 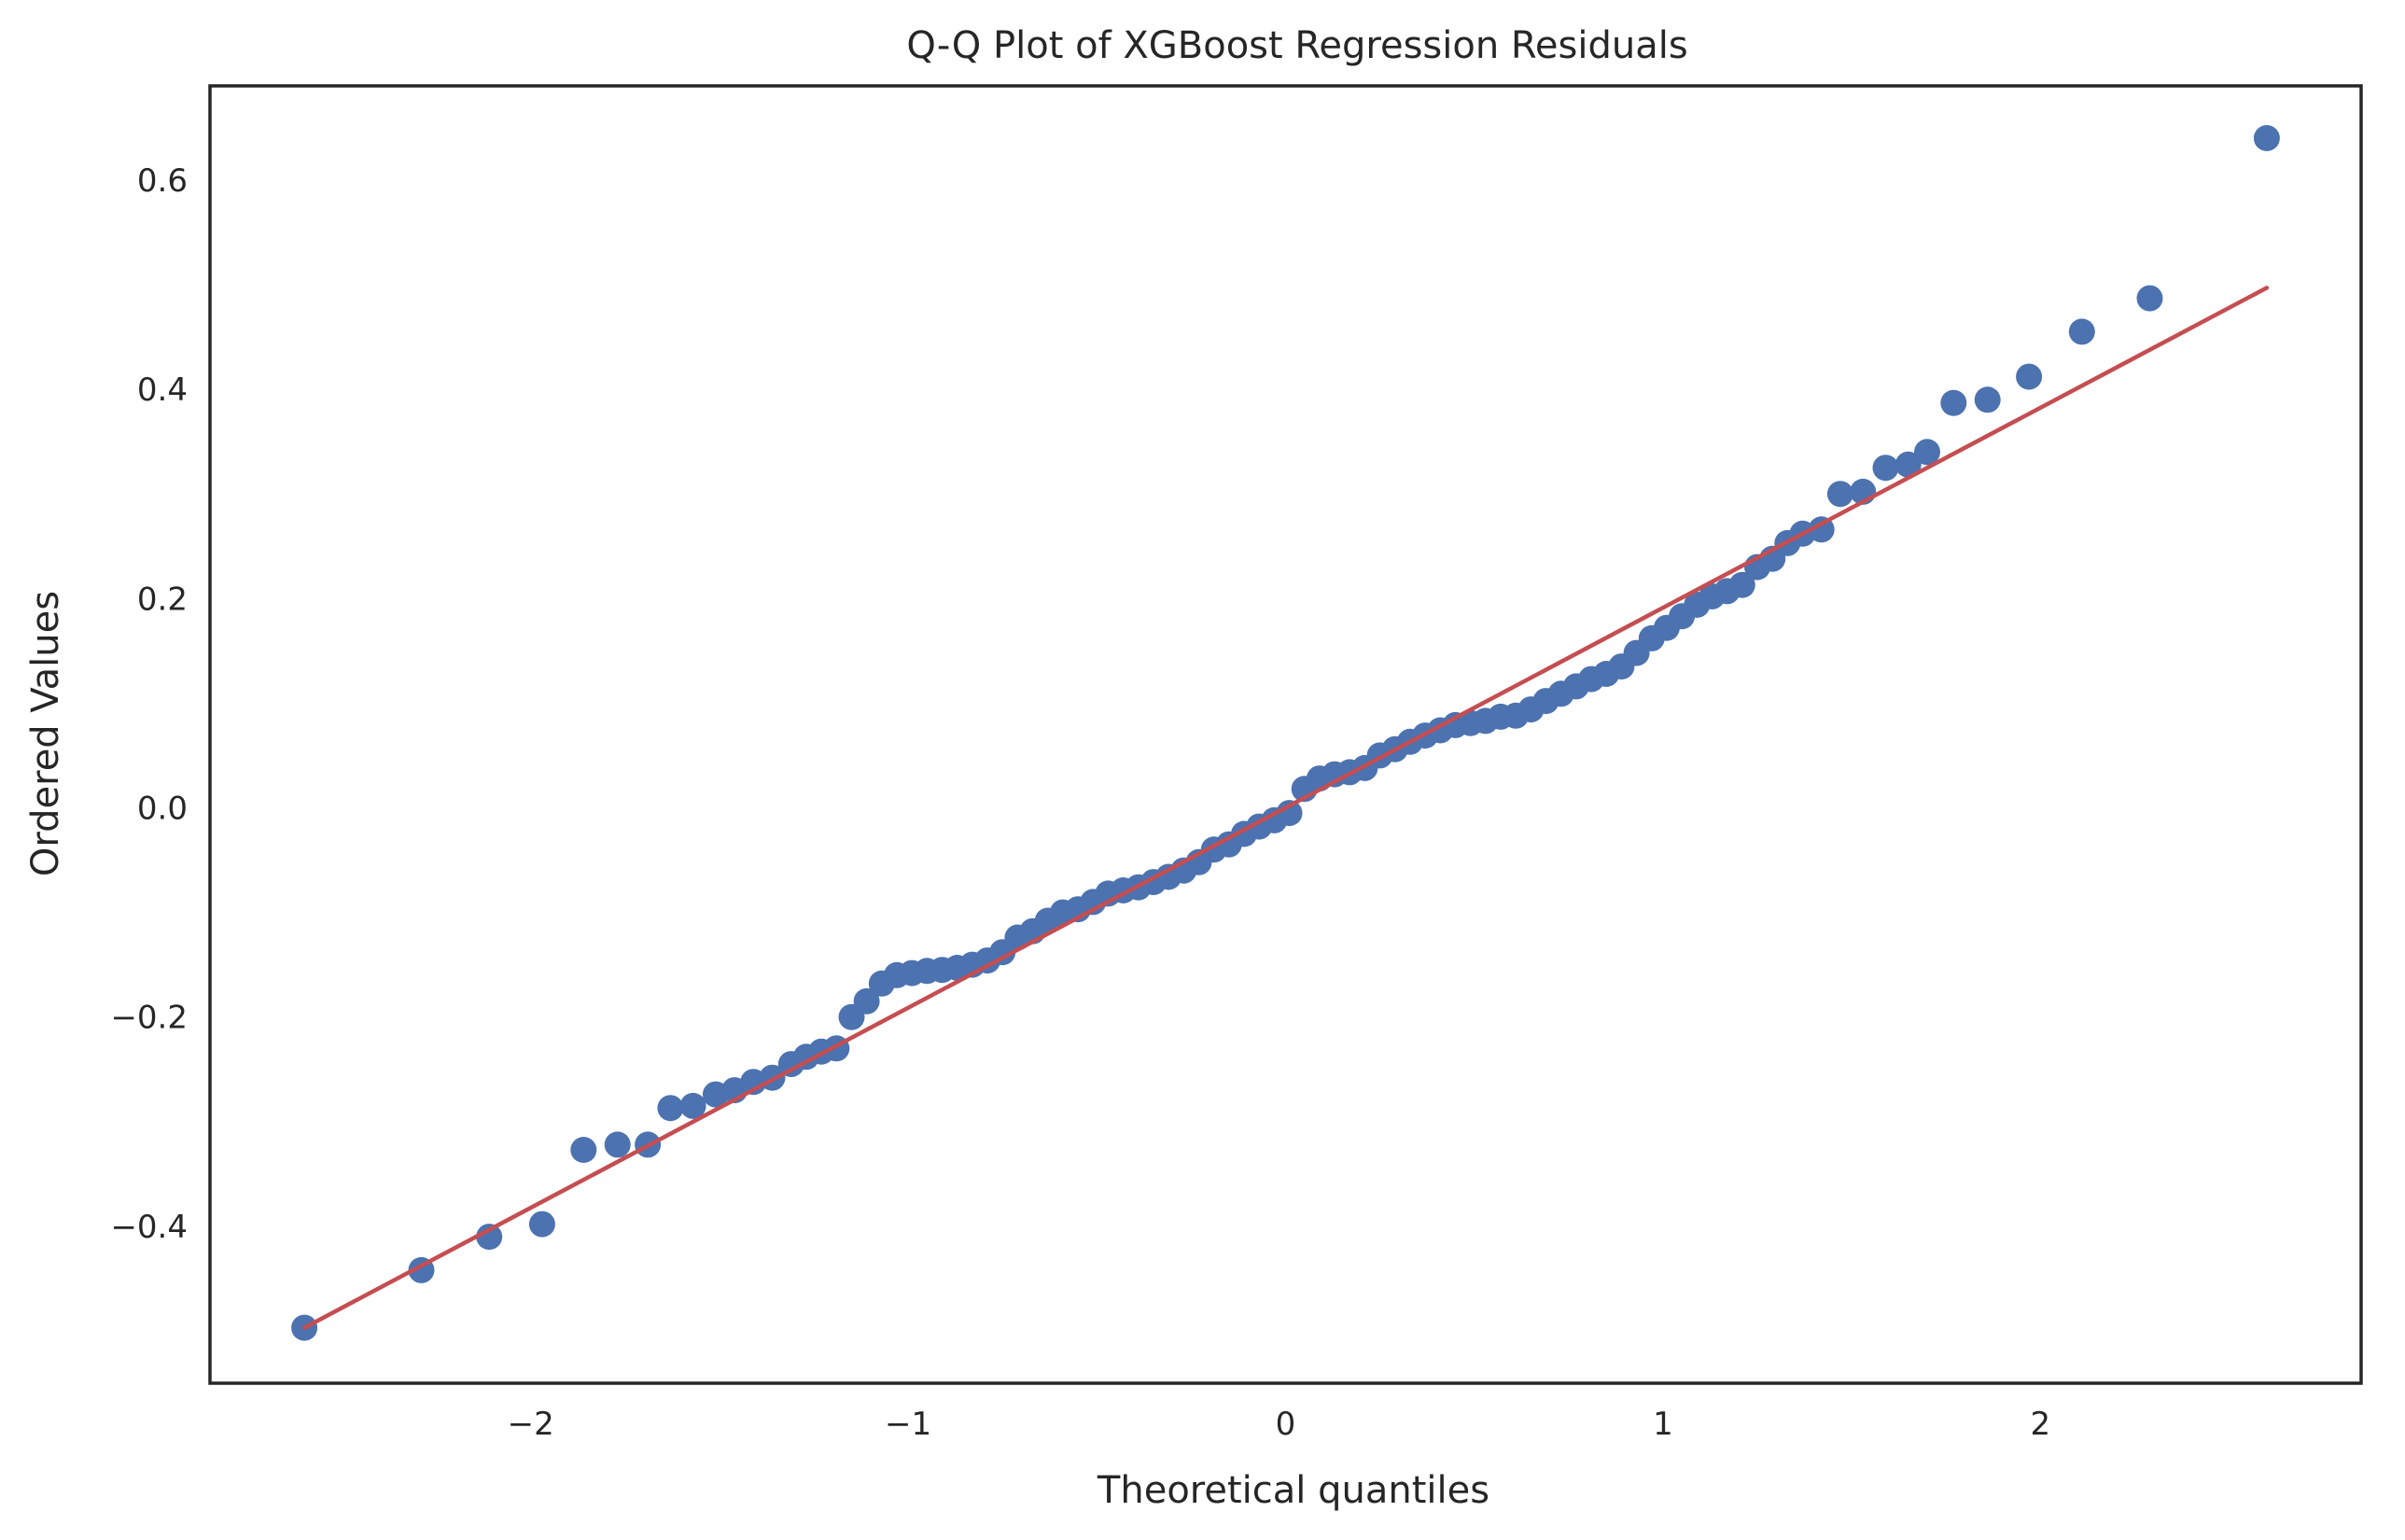 What do you see at coordinates (1286, 1424) in the screenshot?
I see `x-tick-label: 0` at bounding box center [1286, 1424].